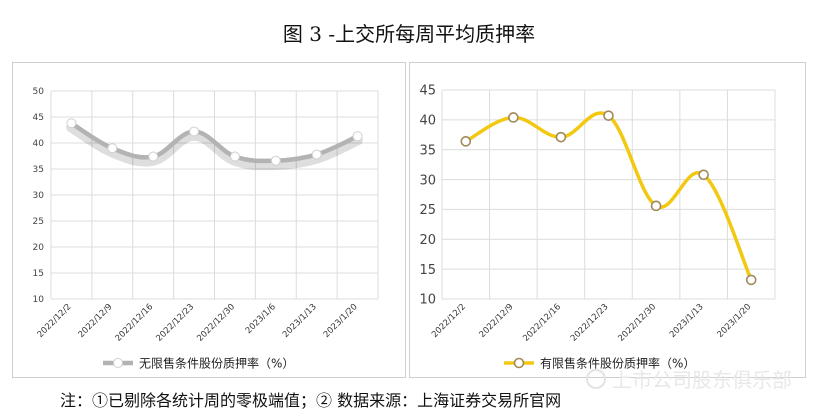 The height and width of the screenshot is (418, 818). I want to click on y-tick-label: 50, so click(39, 92).